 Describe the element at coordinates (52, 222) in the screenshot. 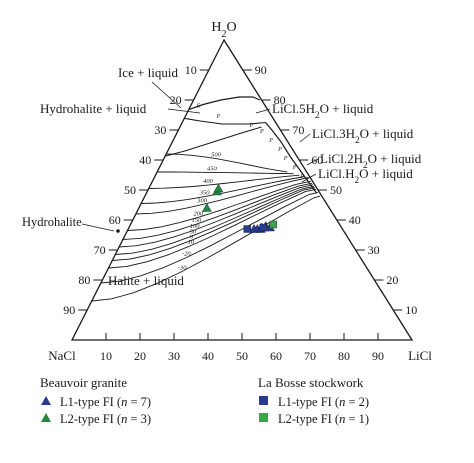

I see `field-label: Hydrohalite` at that location.